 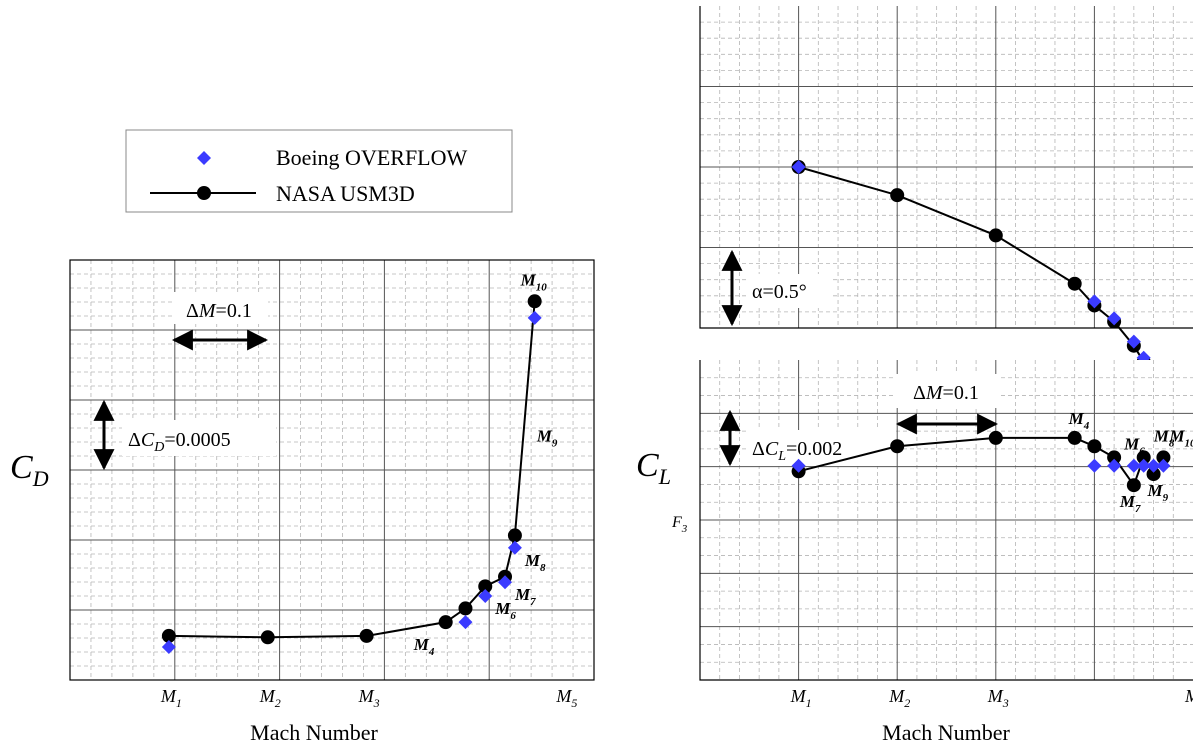 What do you see at coordinates (314, 732) in the screenshot?
I see `cd-x-axis-label: Mach Number` at bounding box center [314, 732].